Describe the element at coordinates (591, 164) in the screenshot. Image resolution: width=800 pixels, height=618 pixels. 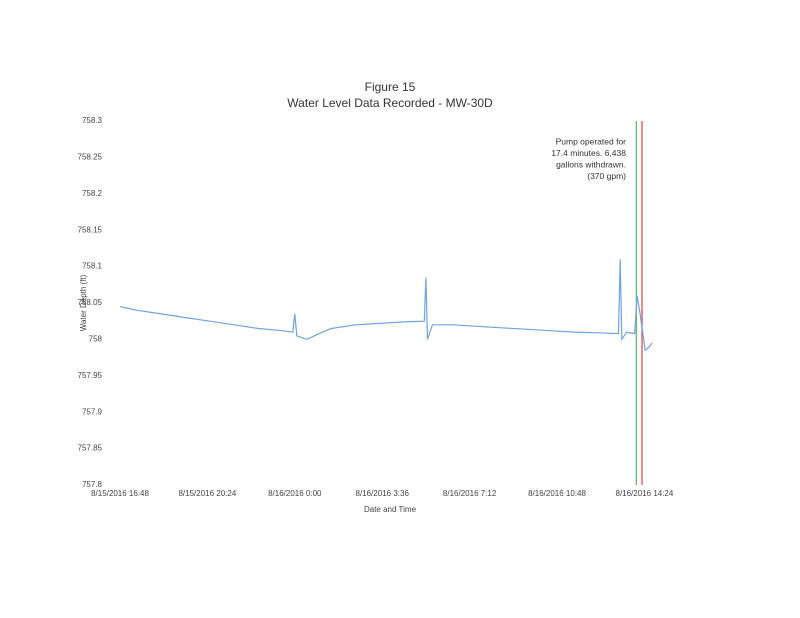
I see `annotation: gallons withdrawn.` at that location.